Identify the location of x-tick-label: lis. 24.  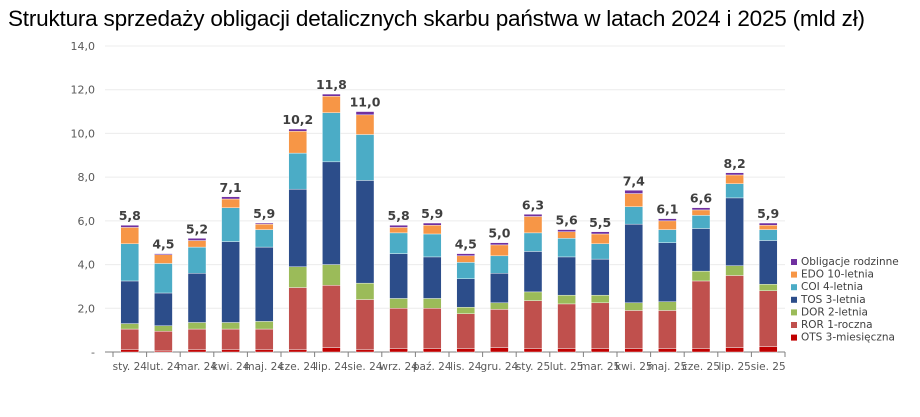
(466, 367).